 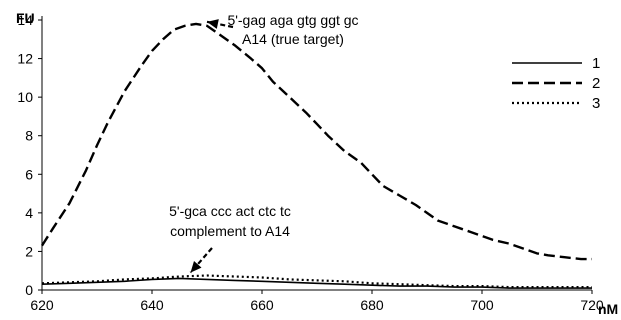 What do you see at coordinates (262, 305) in the screenshot?
I see `x-tick-label: 660` at bounding box center [262, 305].